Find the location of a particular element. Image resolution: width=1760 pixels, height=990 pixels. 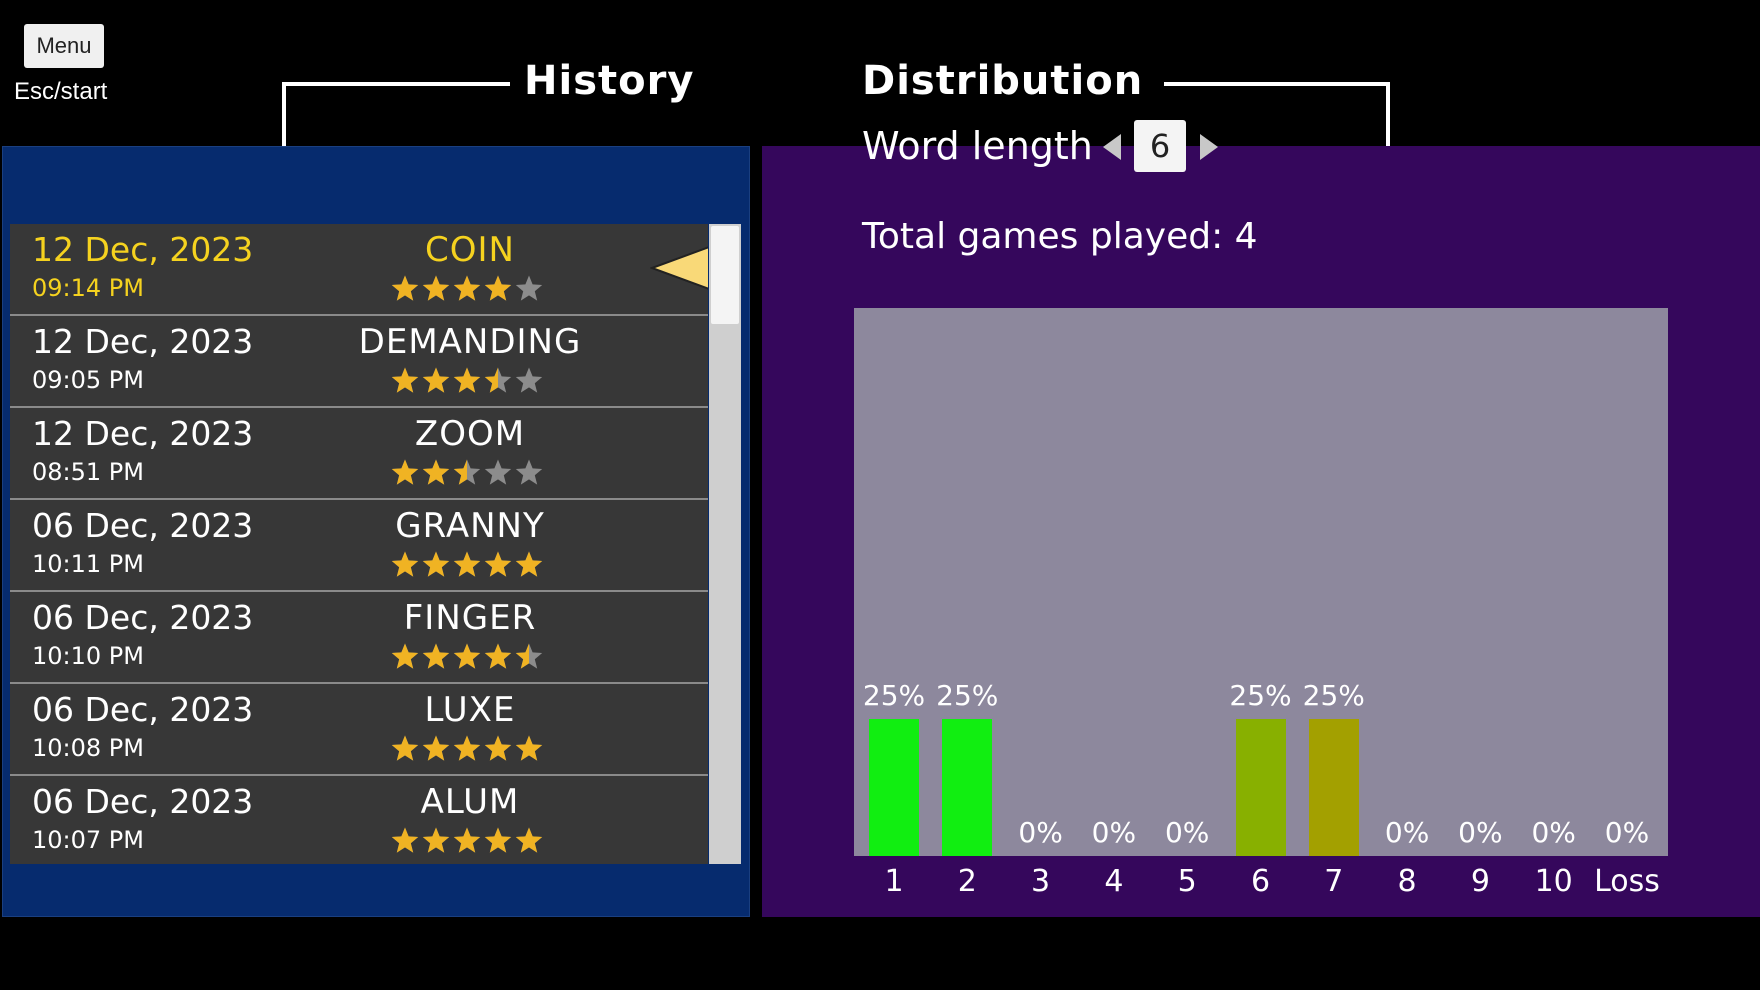

chart-tick-label: 4 is located at coordinates (1114, 881).